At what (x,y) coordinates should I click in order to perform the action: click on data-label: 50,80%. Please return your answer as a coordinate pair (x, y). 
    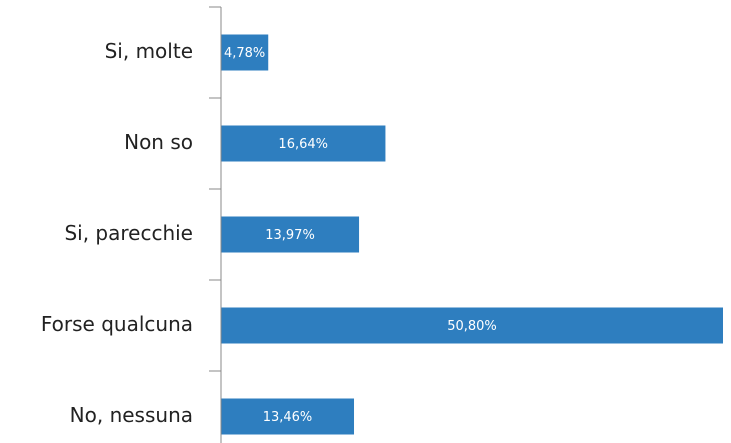
    Looking at the image, I should click on (472, 326).